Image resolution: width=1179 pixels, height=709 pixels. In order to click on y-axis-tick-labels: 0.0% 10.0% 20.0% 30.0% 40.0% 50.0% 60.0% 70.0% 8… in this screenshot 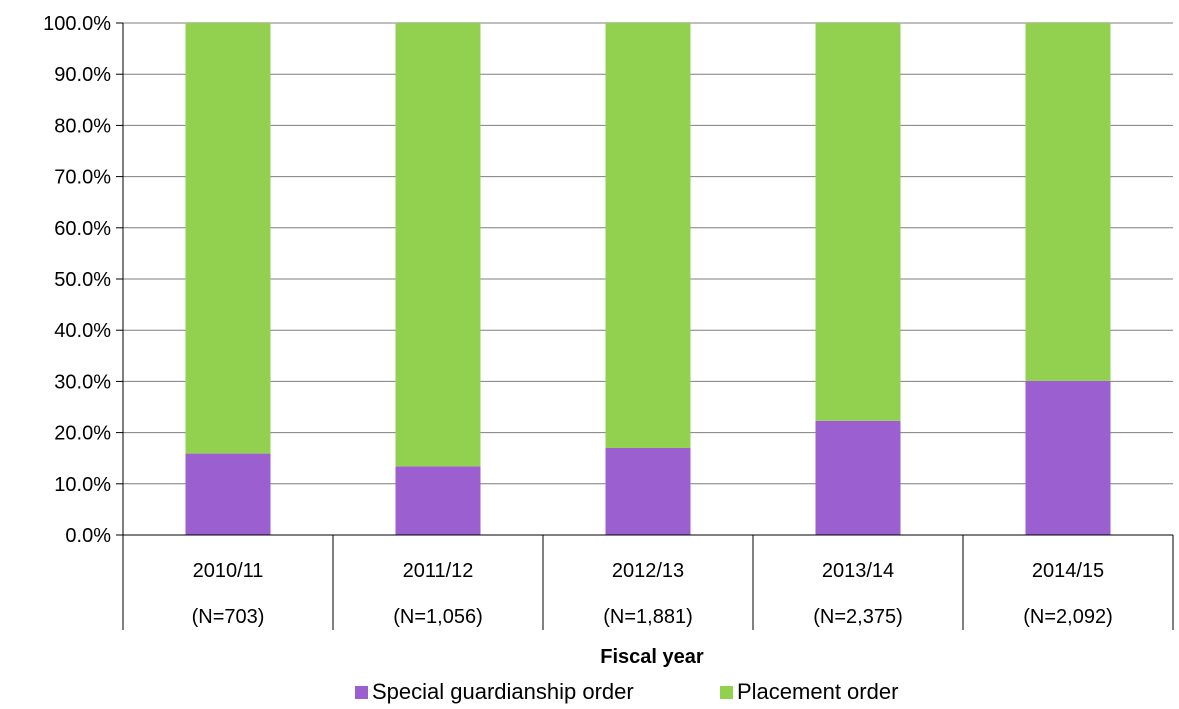, I will do `click(77, 280)`.